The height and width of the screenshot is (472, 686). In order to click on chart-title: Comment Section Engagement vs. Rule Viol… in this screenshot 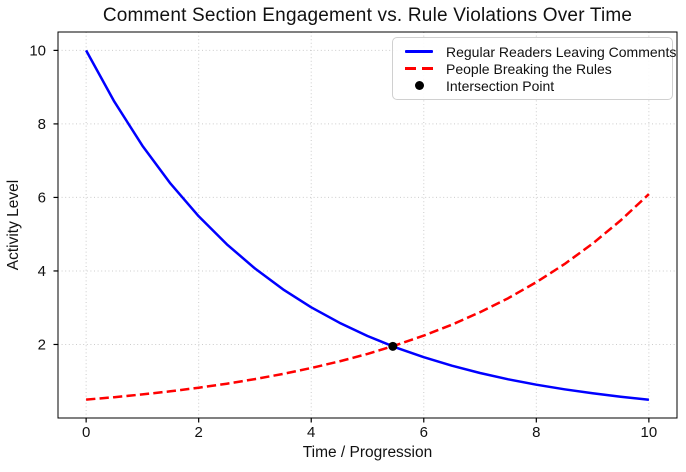, I will do `click(367, 15)`.